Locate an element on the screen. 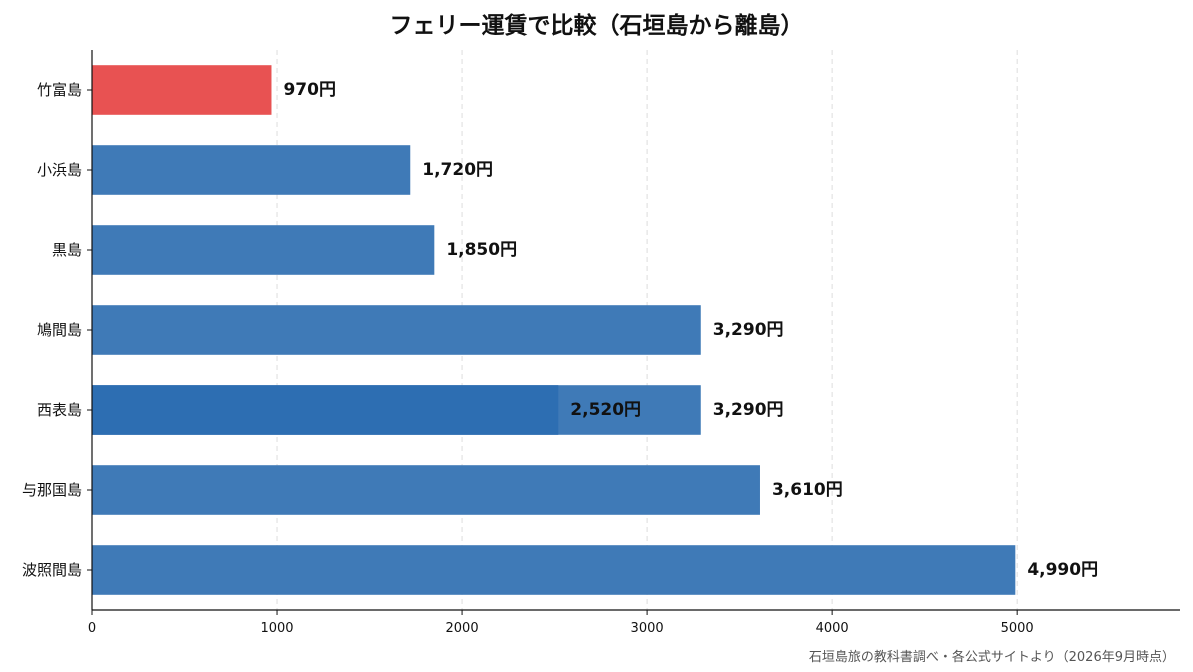  category-label-1: 竹富島 is located at coordinates (59, 90).